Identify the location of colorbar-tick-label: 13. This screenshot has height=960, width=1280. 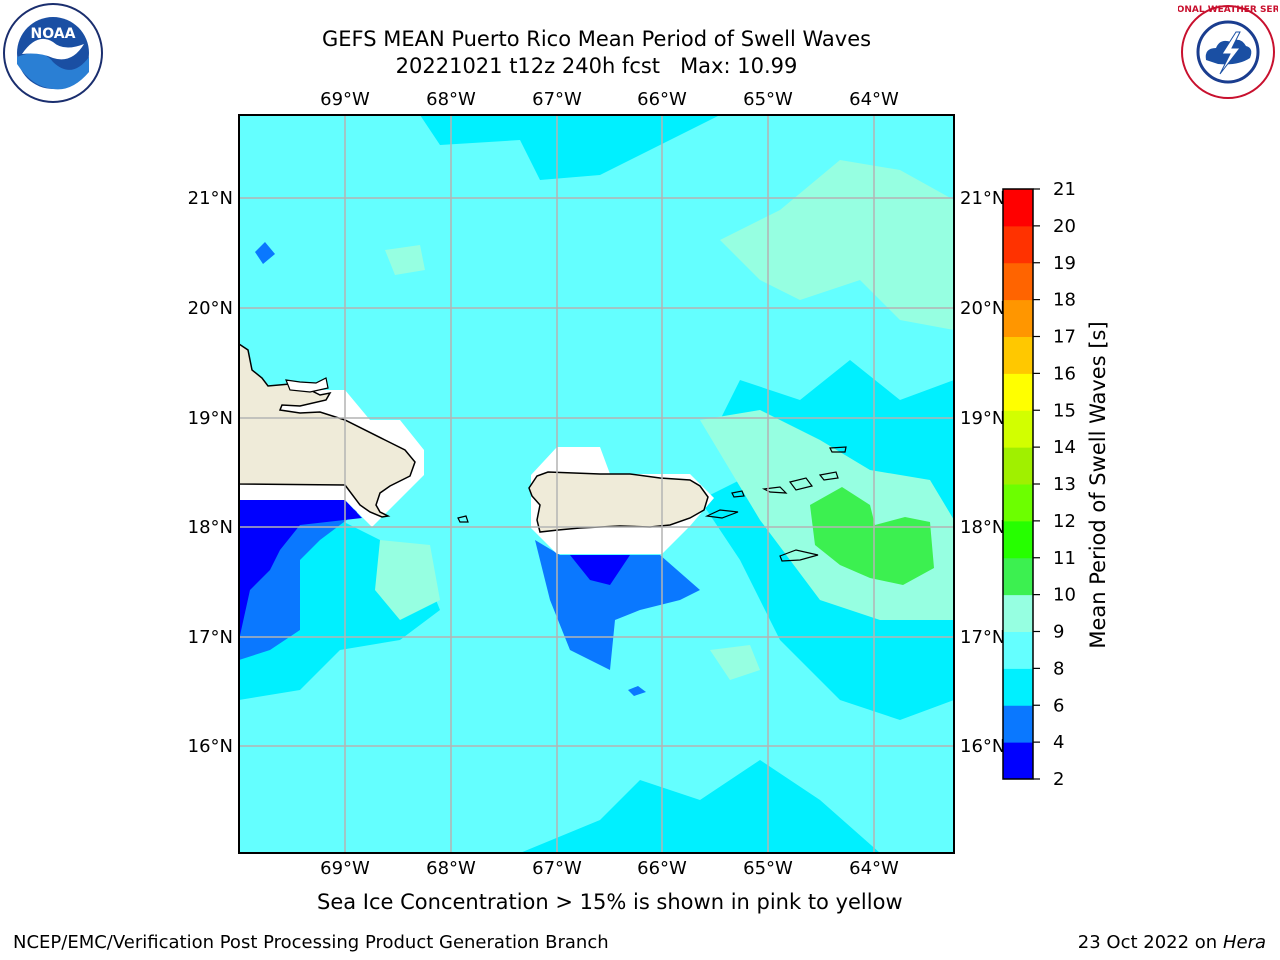
(1064, 484).